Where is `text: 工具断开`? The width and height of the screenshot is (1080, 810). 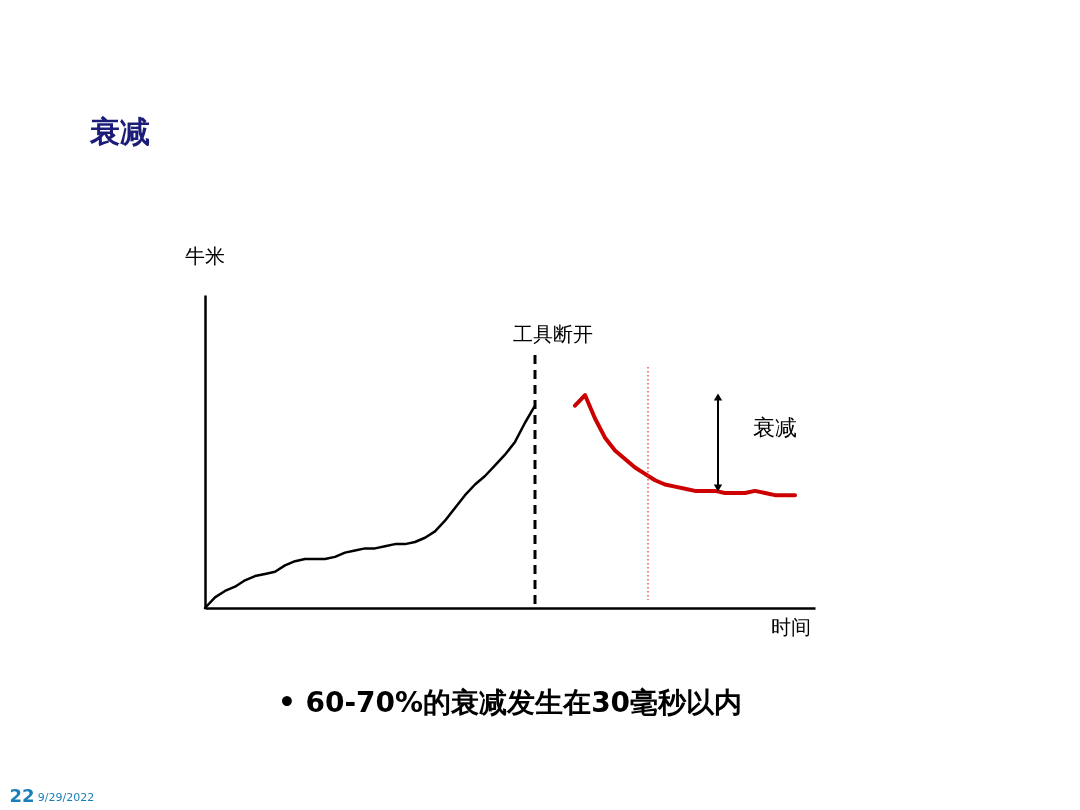
text: 工具断开 is located at coordinates (553, 334).